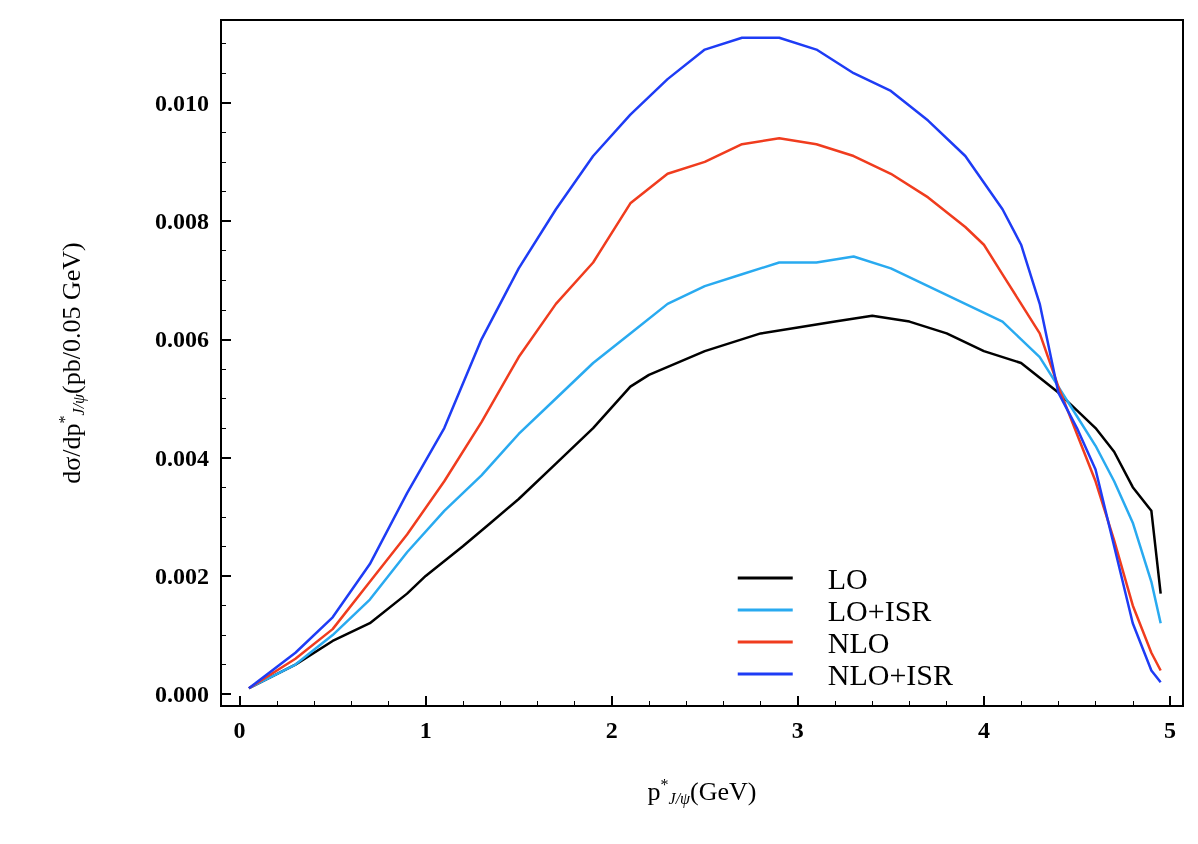 The image size is (1198, 844). Describe the element at coordinates (239, 730) in the screenshot. I see `x-tick-label: 0` at that location.